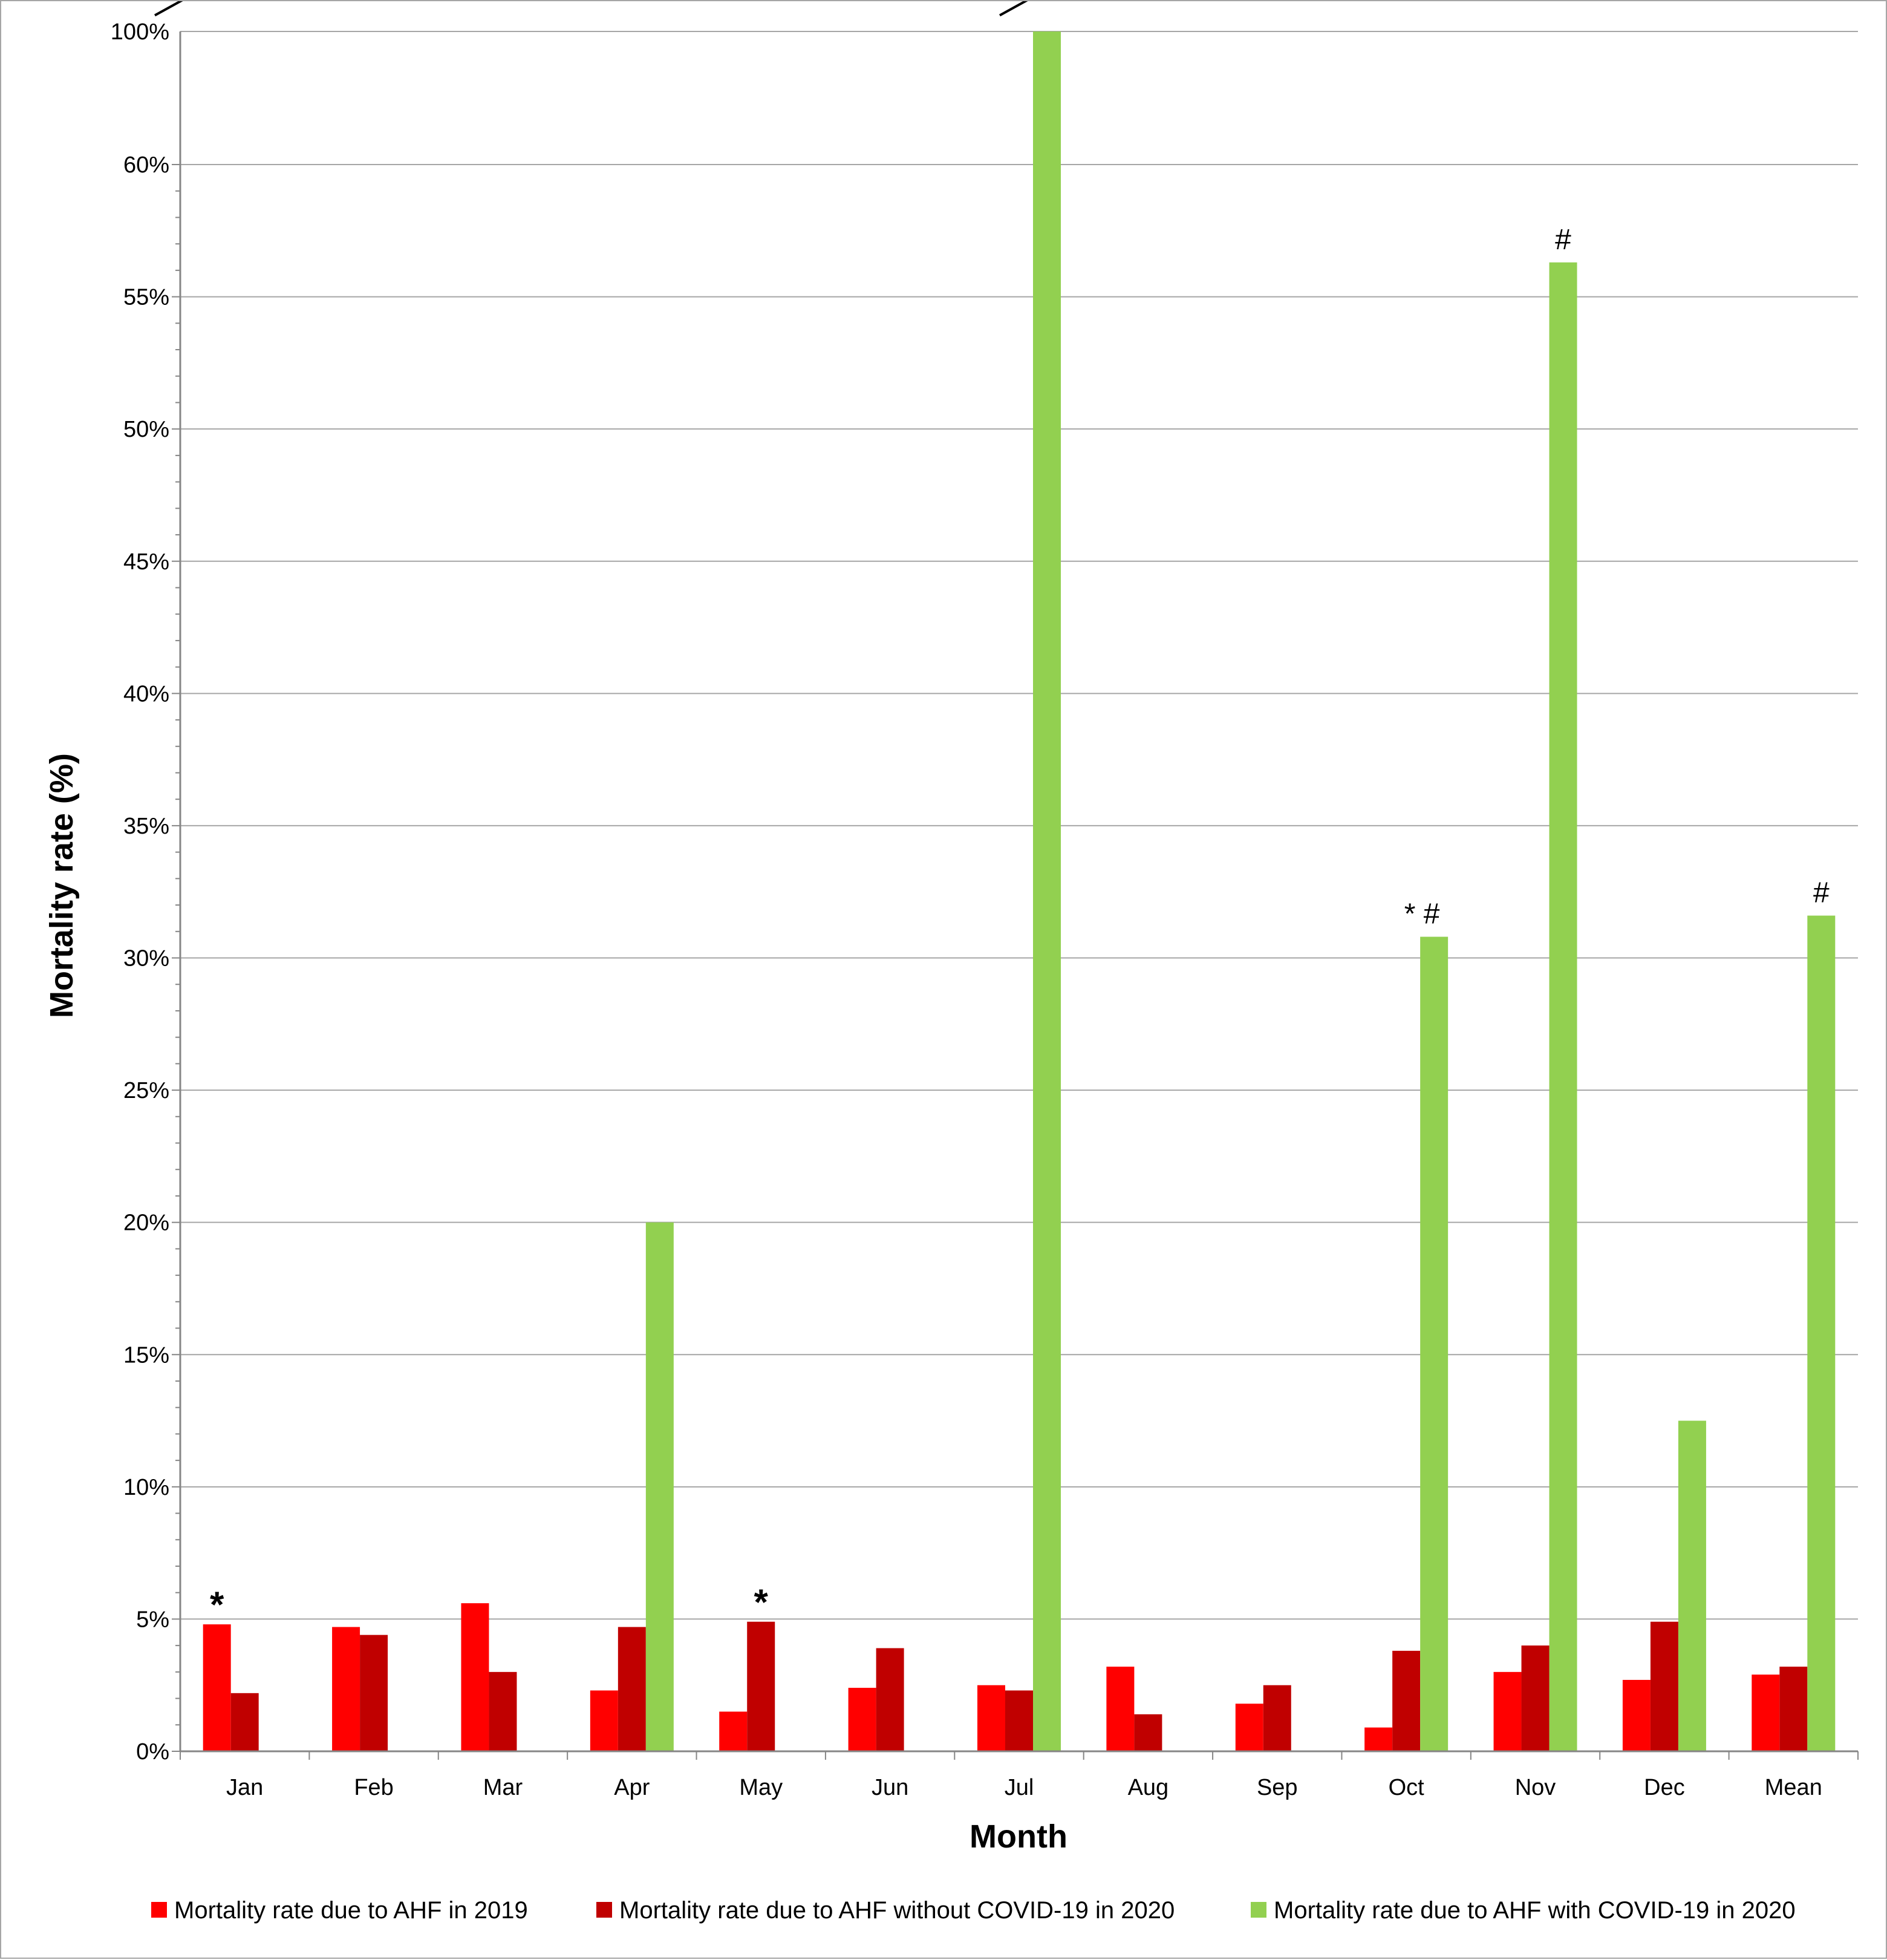 The image size is (1887, 1960). Describe the element at coordinates (761, 1788) in the screenshot. I see `x-tick-label: May` at that location.